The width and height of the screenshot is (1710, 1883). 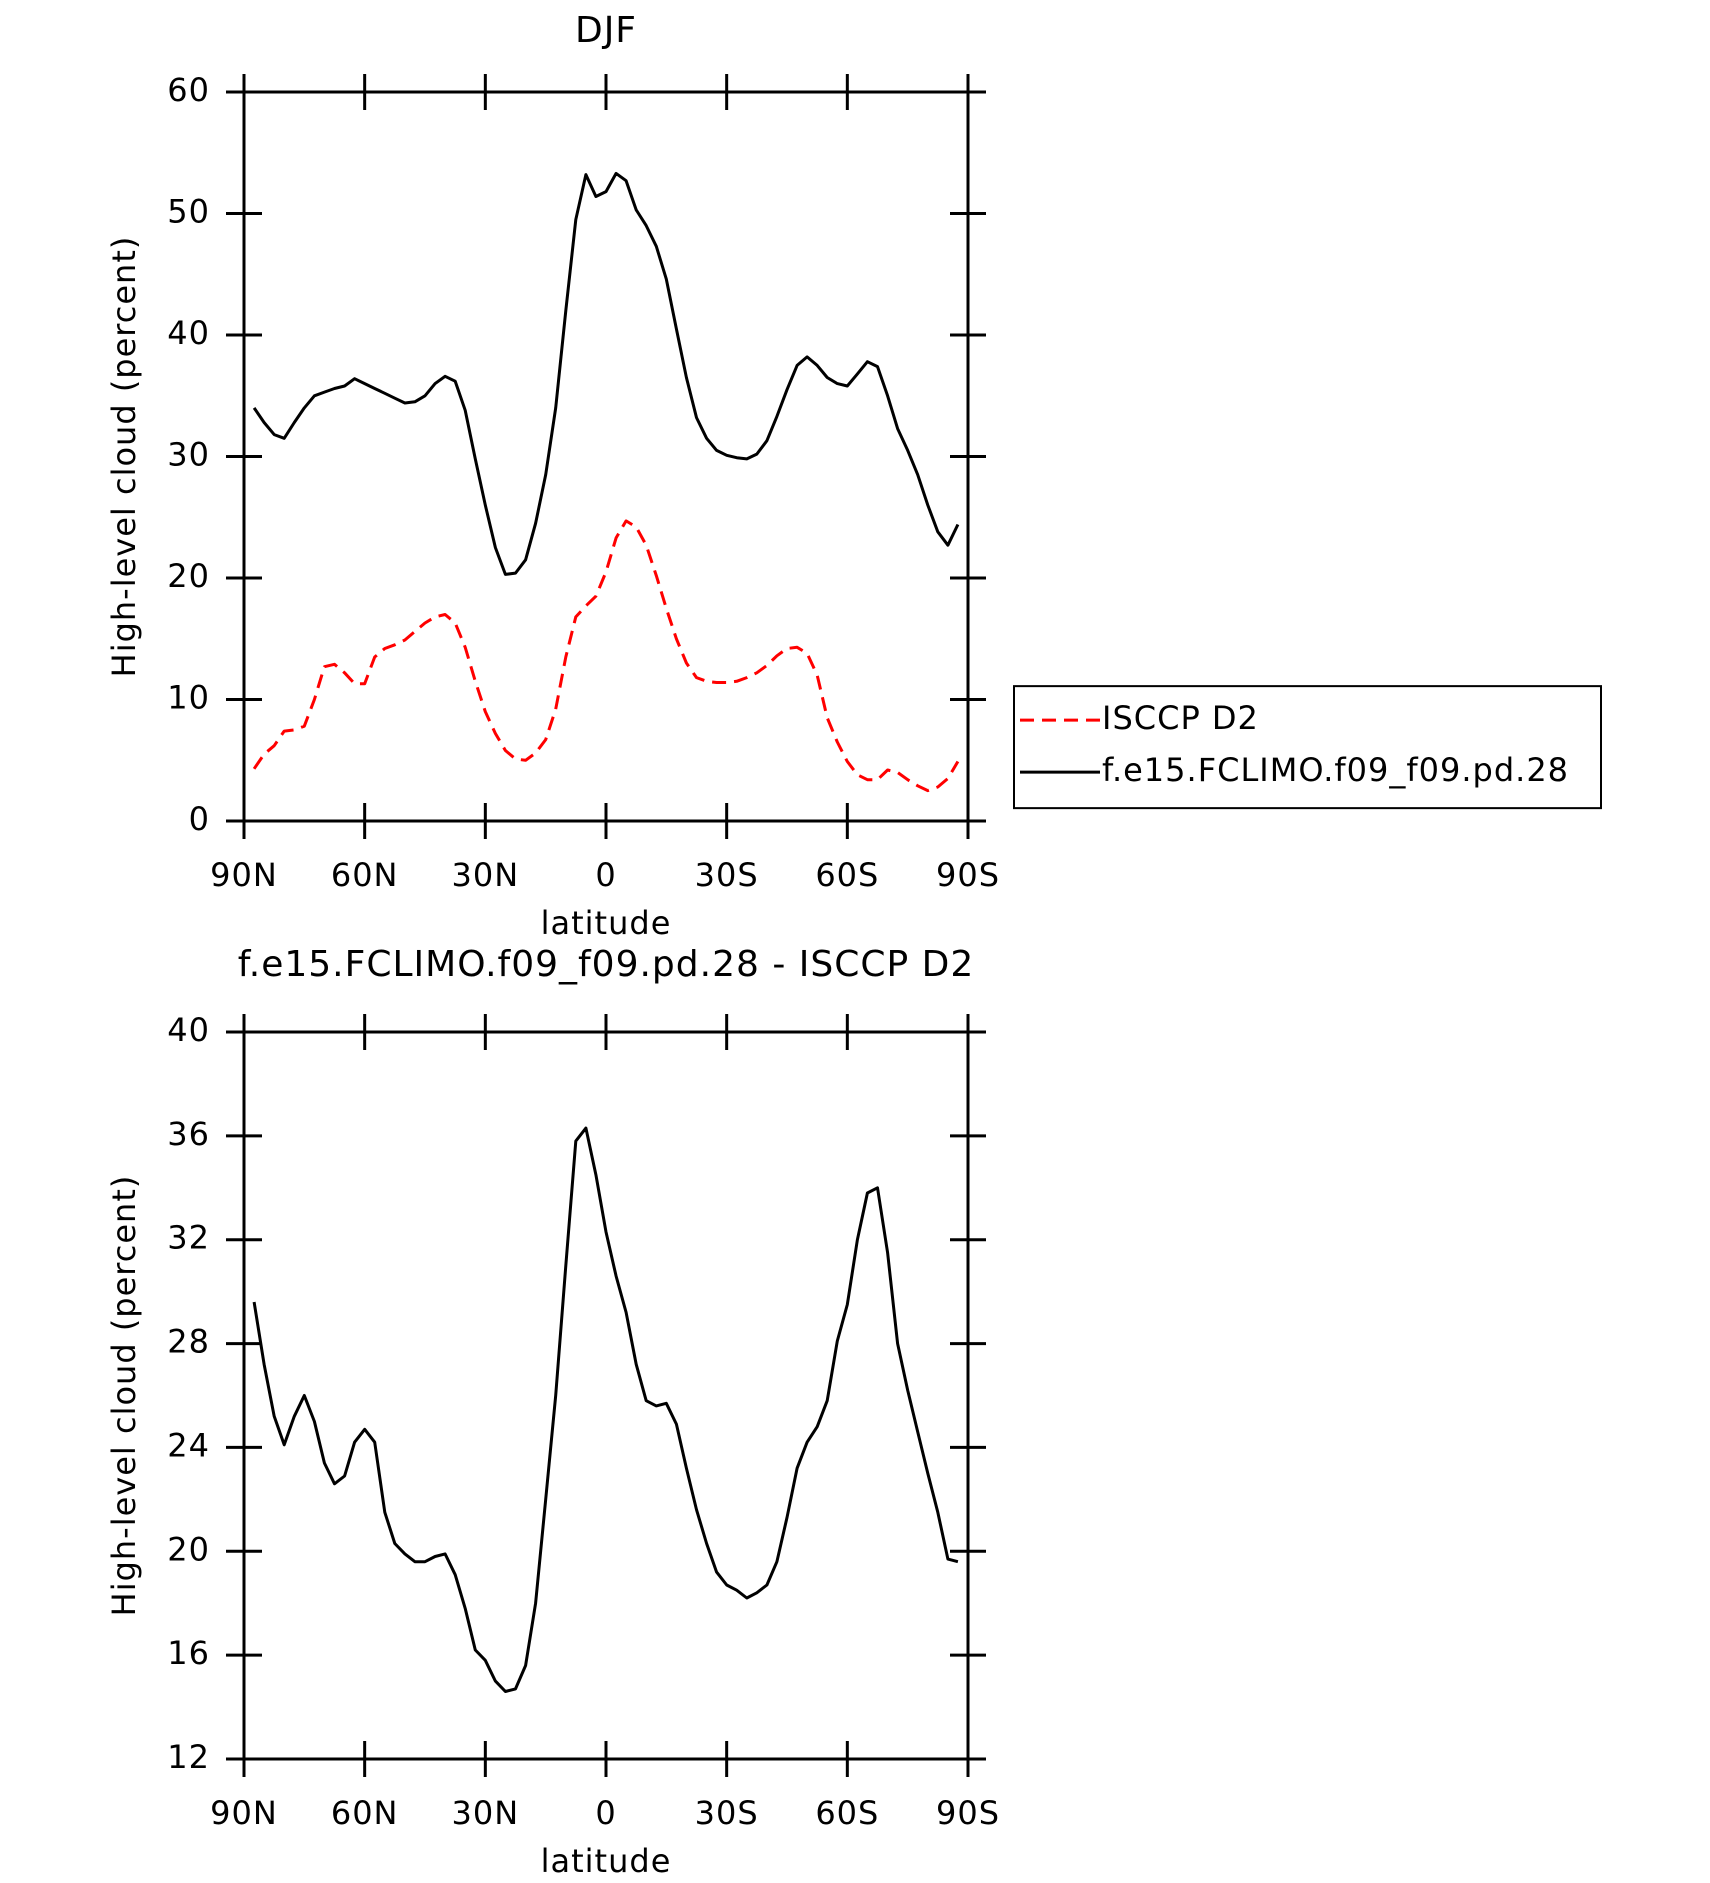 What do you see at coordinates (188, 455) in the screenshot?
I see `y-tick-label: 30` at bounding box center [188, 455].